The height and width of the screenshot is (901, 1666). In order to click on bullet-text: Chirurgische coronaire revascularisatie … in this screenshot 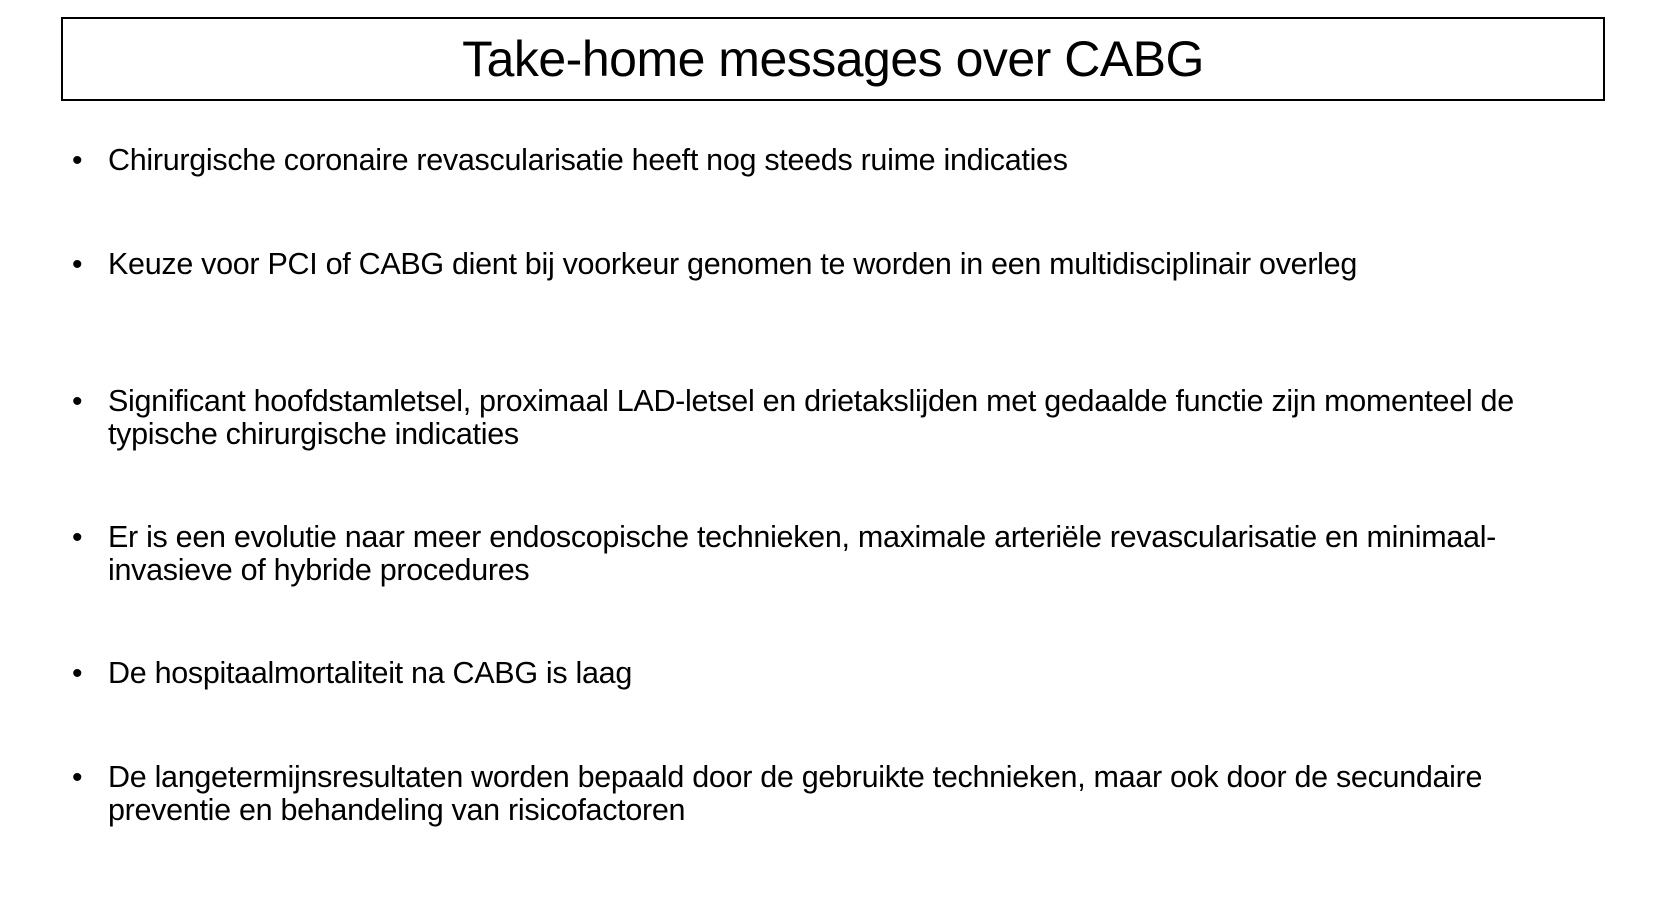, I will do `click(588, 160)`.